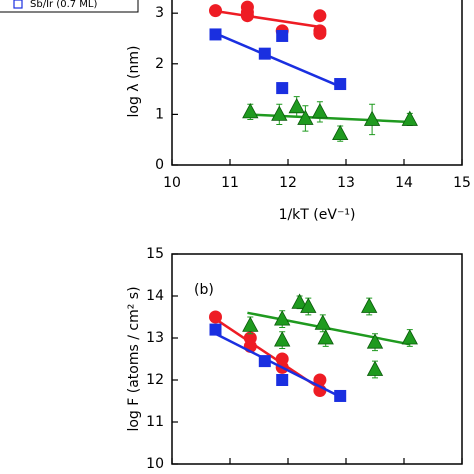 The width and height of the screenshot is (474, 474). I want to click on y-tick-label: 15, so click(155, 254).